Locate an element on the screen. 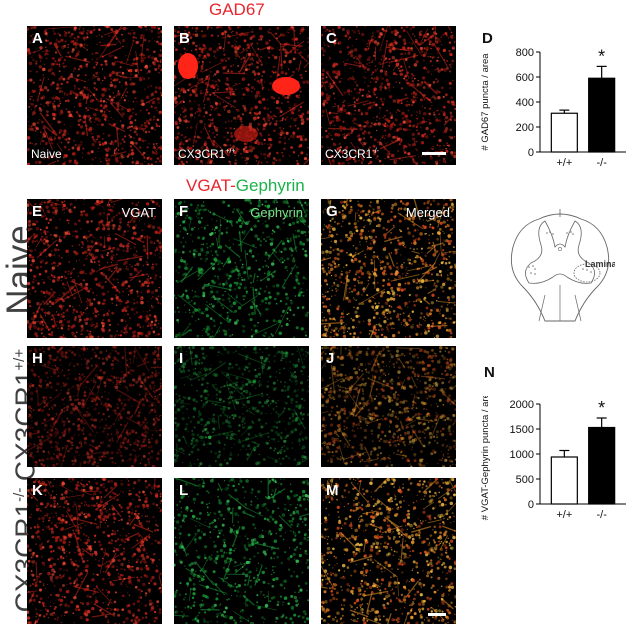 The image size is (640, 636). panel-letter-e: E is located at coordinates (37, 211).